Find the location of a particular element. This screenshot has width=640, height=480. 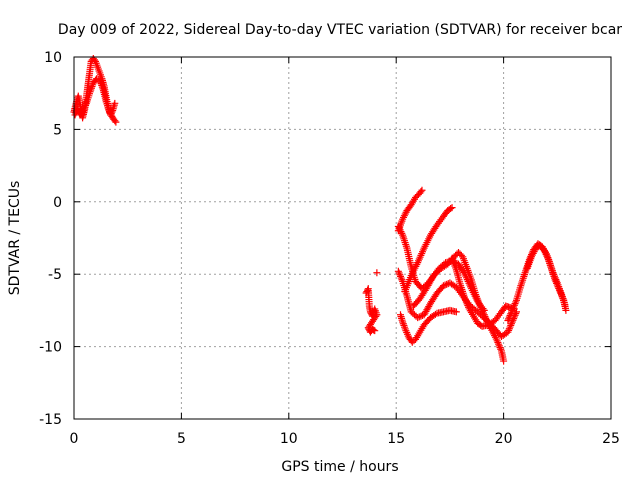

series-track-drop-18.3 is located at coordinates (483, 292).